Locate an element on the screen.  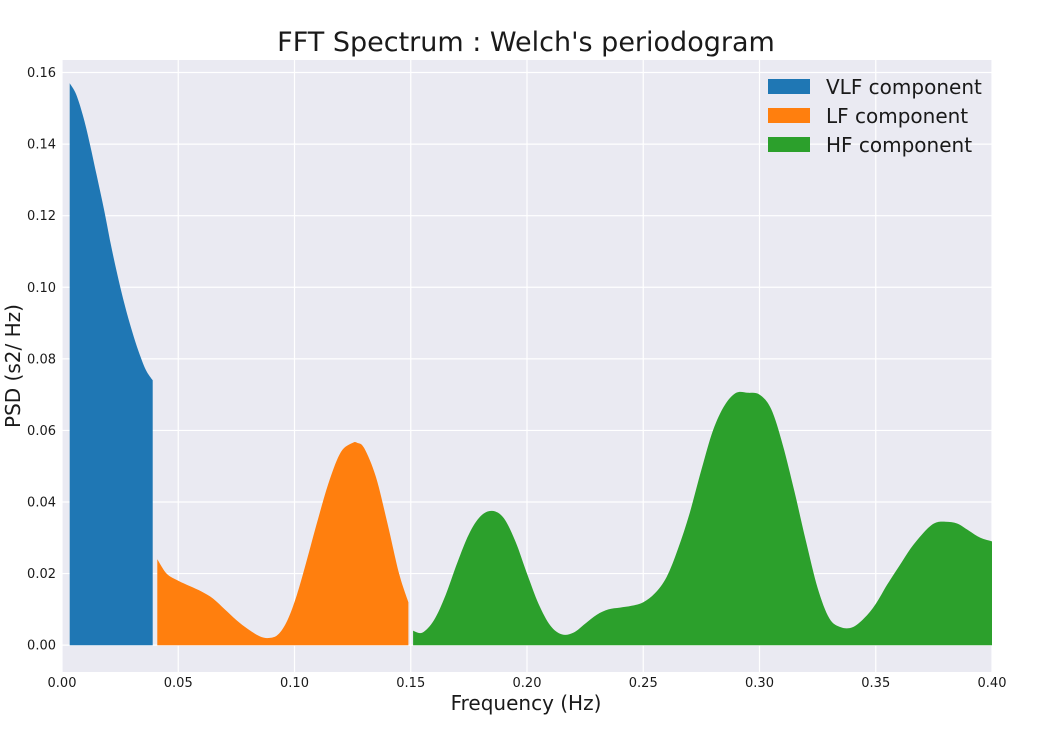
y-tick-label: 0.12 is located at coordinates (41, 216).